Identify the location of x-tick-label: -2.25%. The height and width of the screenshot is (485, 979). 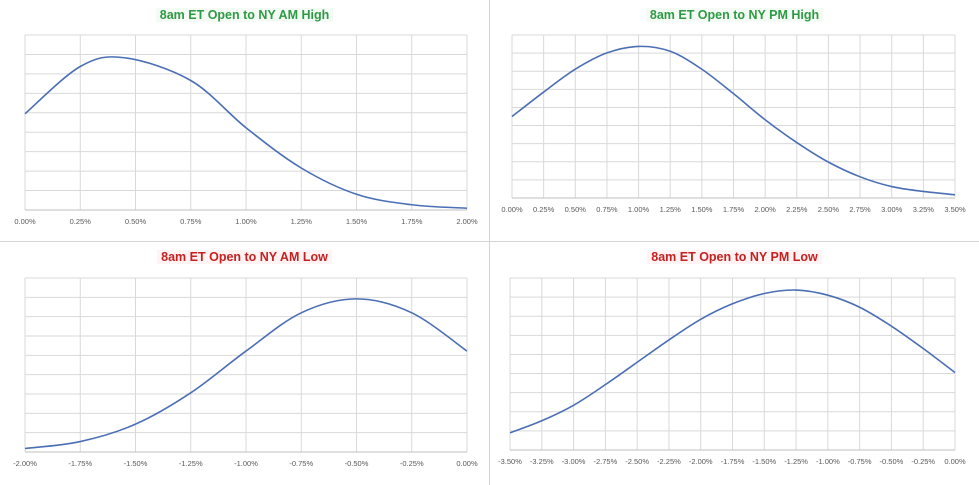
(669, 461).